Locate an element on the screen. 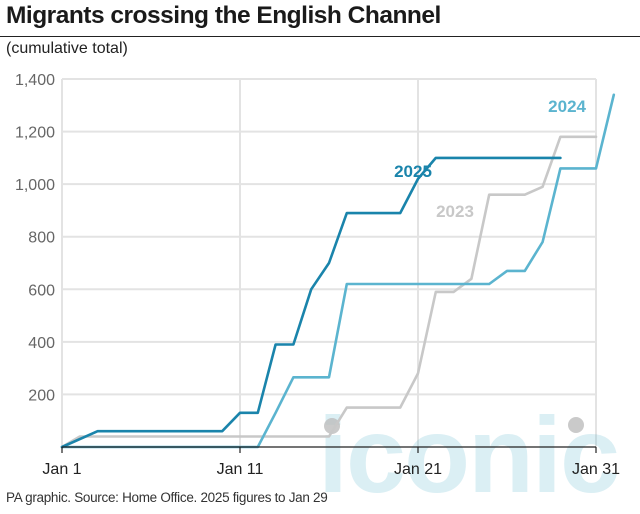  series-label-2025: 2025 is located at coordinates (413, 171).